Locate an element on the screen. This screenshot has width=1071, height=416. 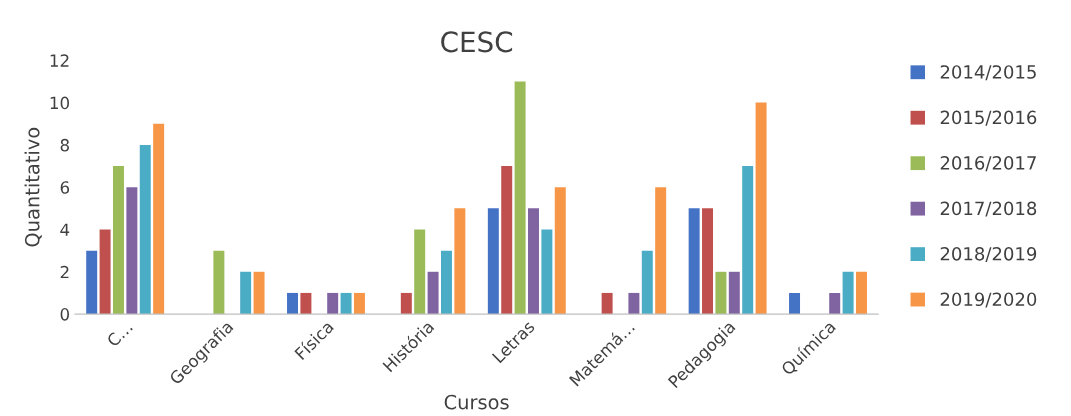
legend-label: 2015/2016 is located at coordinates (988, 118).